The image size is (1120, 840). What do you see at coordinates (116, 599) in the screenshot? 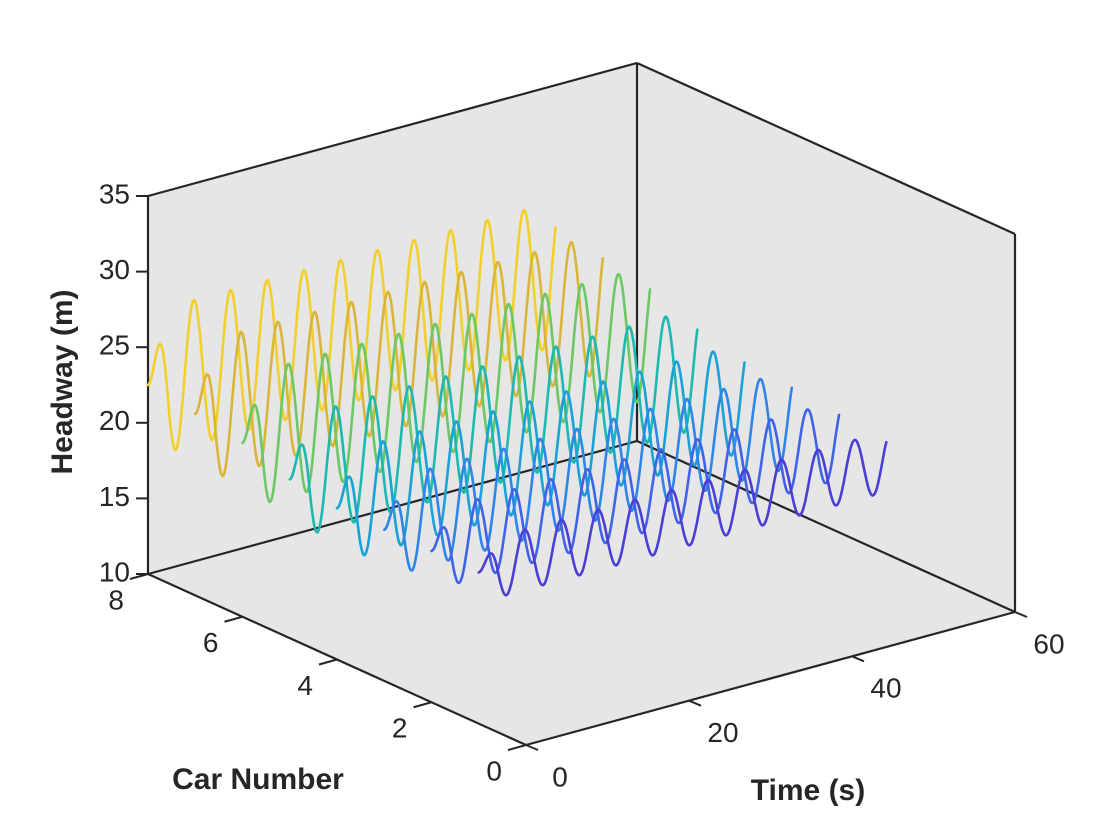
I see `y-tick-label-8: 8` at bounding box center [116, 599].